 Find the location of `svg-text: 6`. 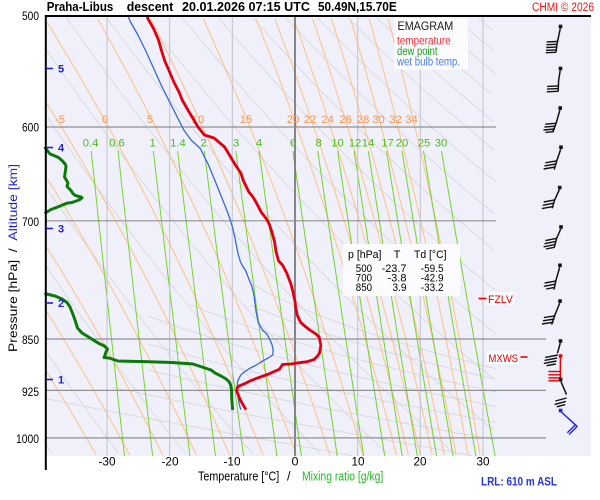

svg-text: 6 is located at coordinates (293, 144).